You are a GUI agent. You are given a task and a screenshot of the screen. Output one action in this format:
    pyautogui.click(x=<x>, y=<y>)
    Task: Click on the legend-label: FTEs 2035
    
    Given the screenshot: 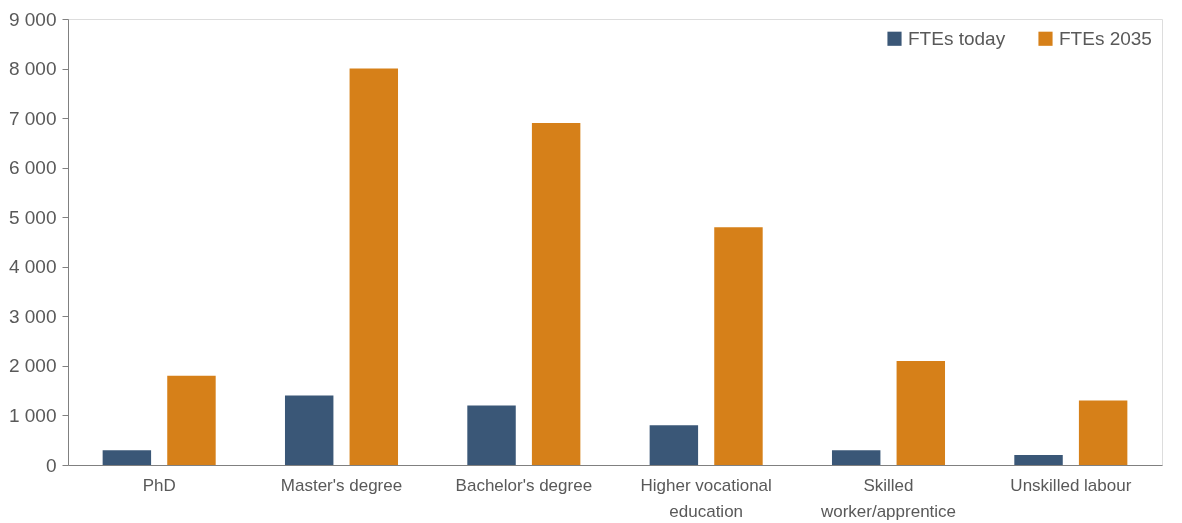 What is the action you would take?
    pyautogui.click(x=1105, y=38)
    